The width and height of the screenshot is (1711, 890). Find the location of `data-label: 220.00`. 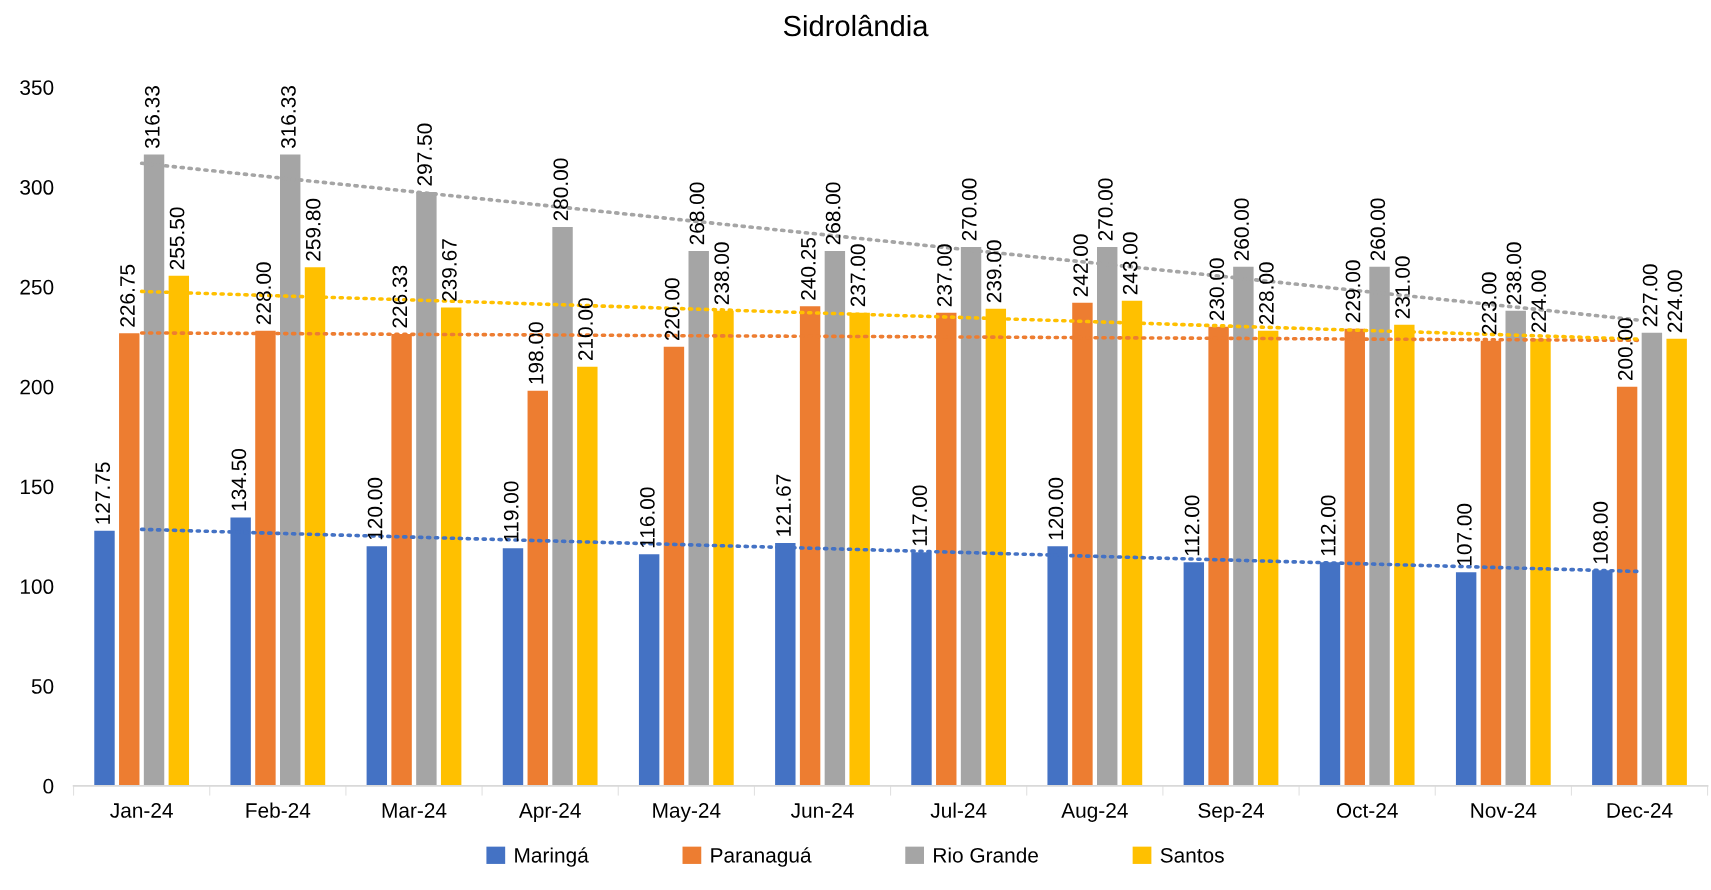

data-label: 220.00 is located at coordinates (672, 309).